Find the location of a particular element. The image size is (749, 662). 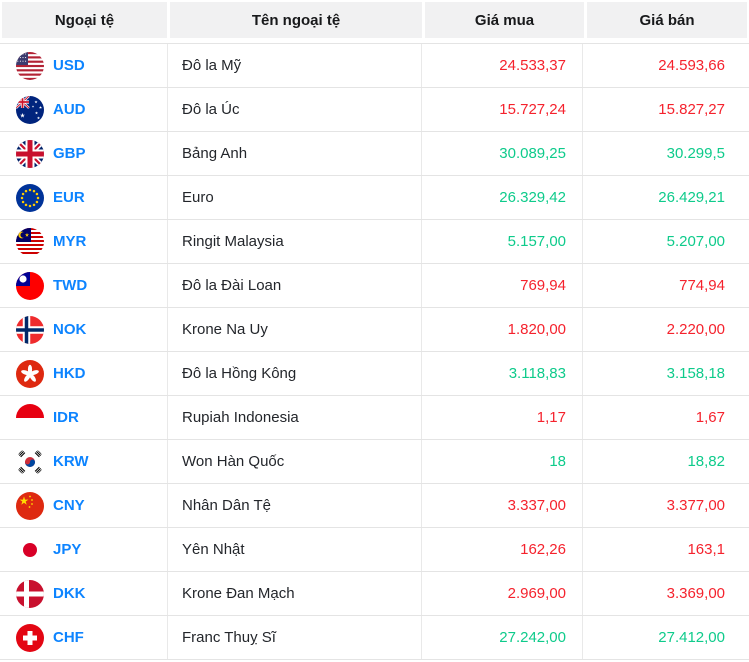

table-row: KRW Won Hàn Quốc 18 18,82 is located at coordinates (374, 462).